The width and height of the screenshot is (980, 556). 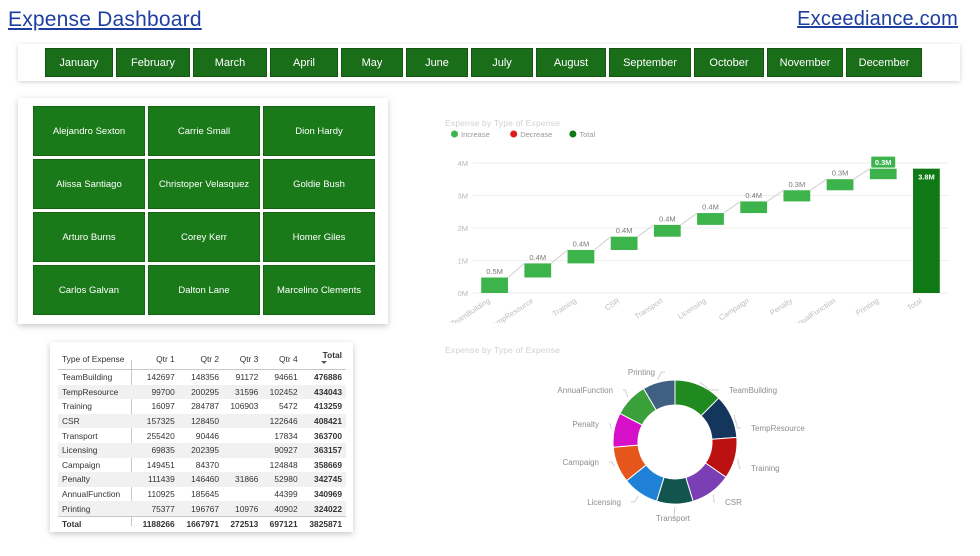 What do you see at coordinates (884, 62) in the screenshot?
I see `month-tab-december: December` at bounding box center [884, 62].